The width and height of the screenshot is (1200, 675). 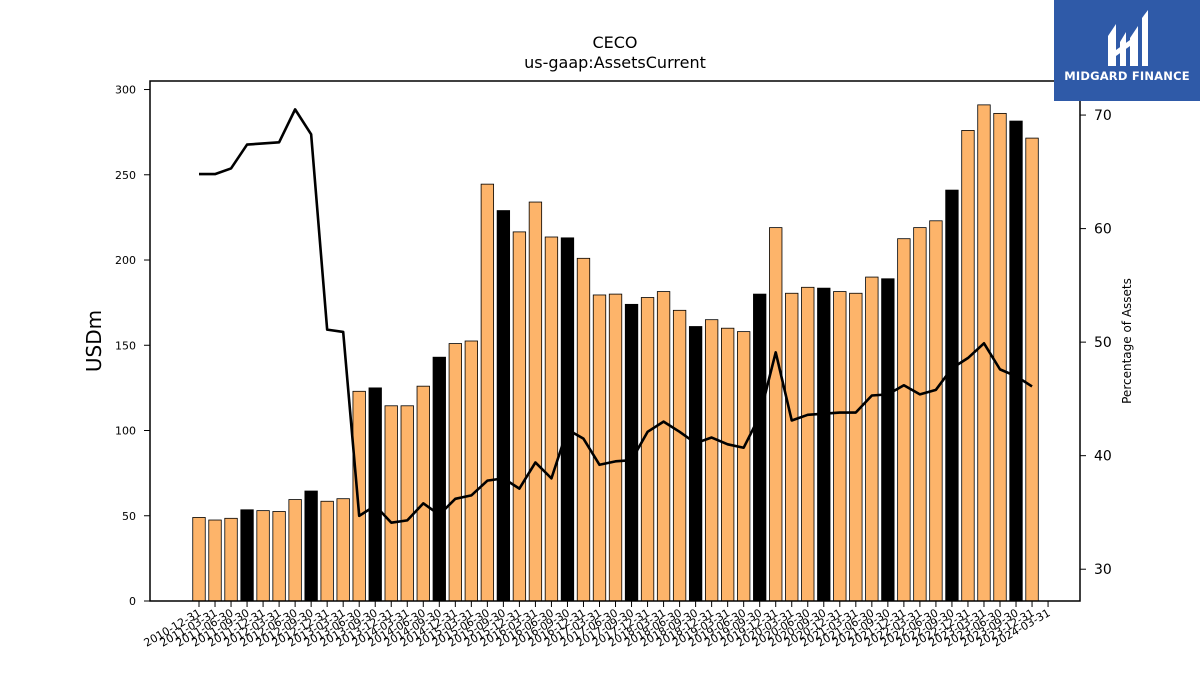 What do you see at coordinates (1127, 76) in the screenshot?
I see `brand-name: MIDGARD FINANCE` at bounding box center [1127, 76].